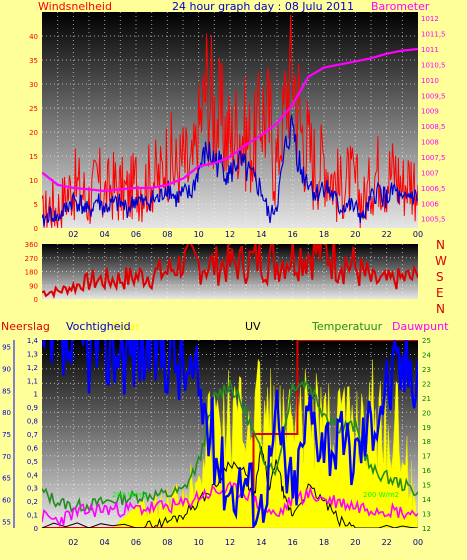  What do you see at coordinates (387, 234) in the screenshot?
I see `wind-x-tick: 22` at bounding box center [387, 234].